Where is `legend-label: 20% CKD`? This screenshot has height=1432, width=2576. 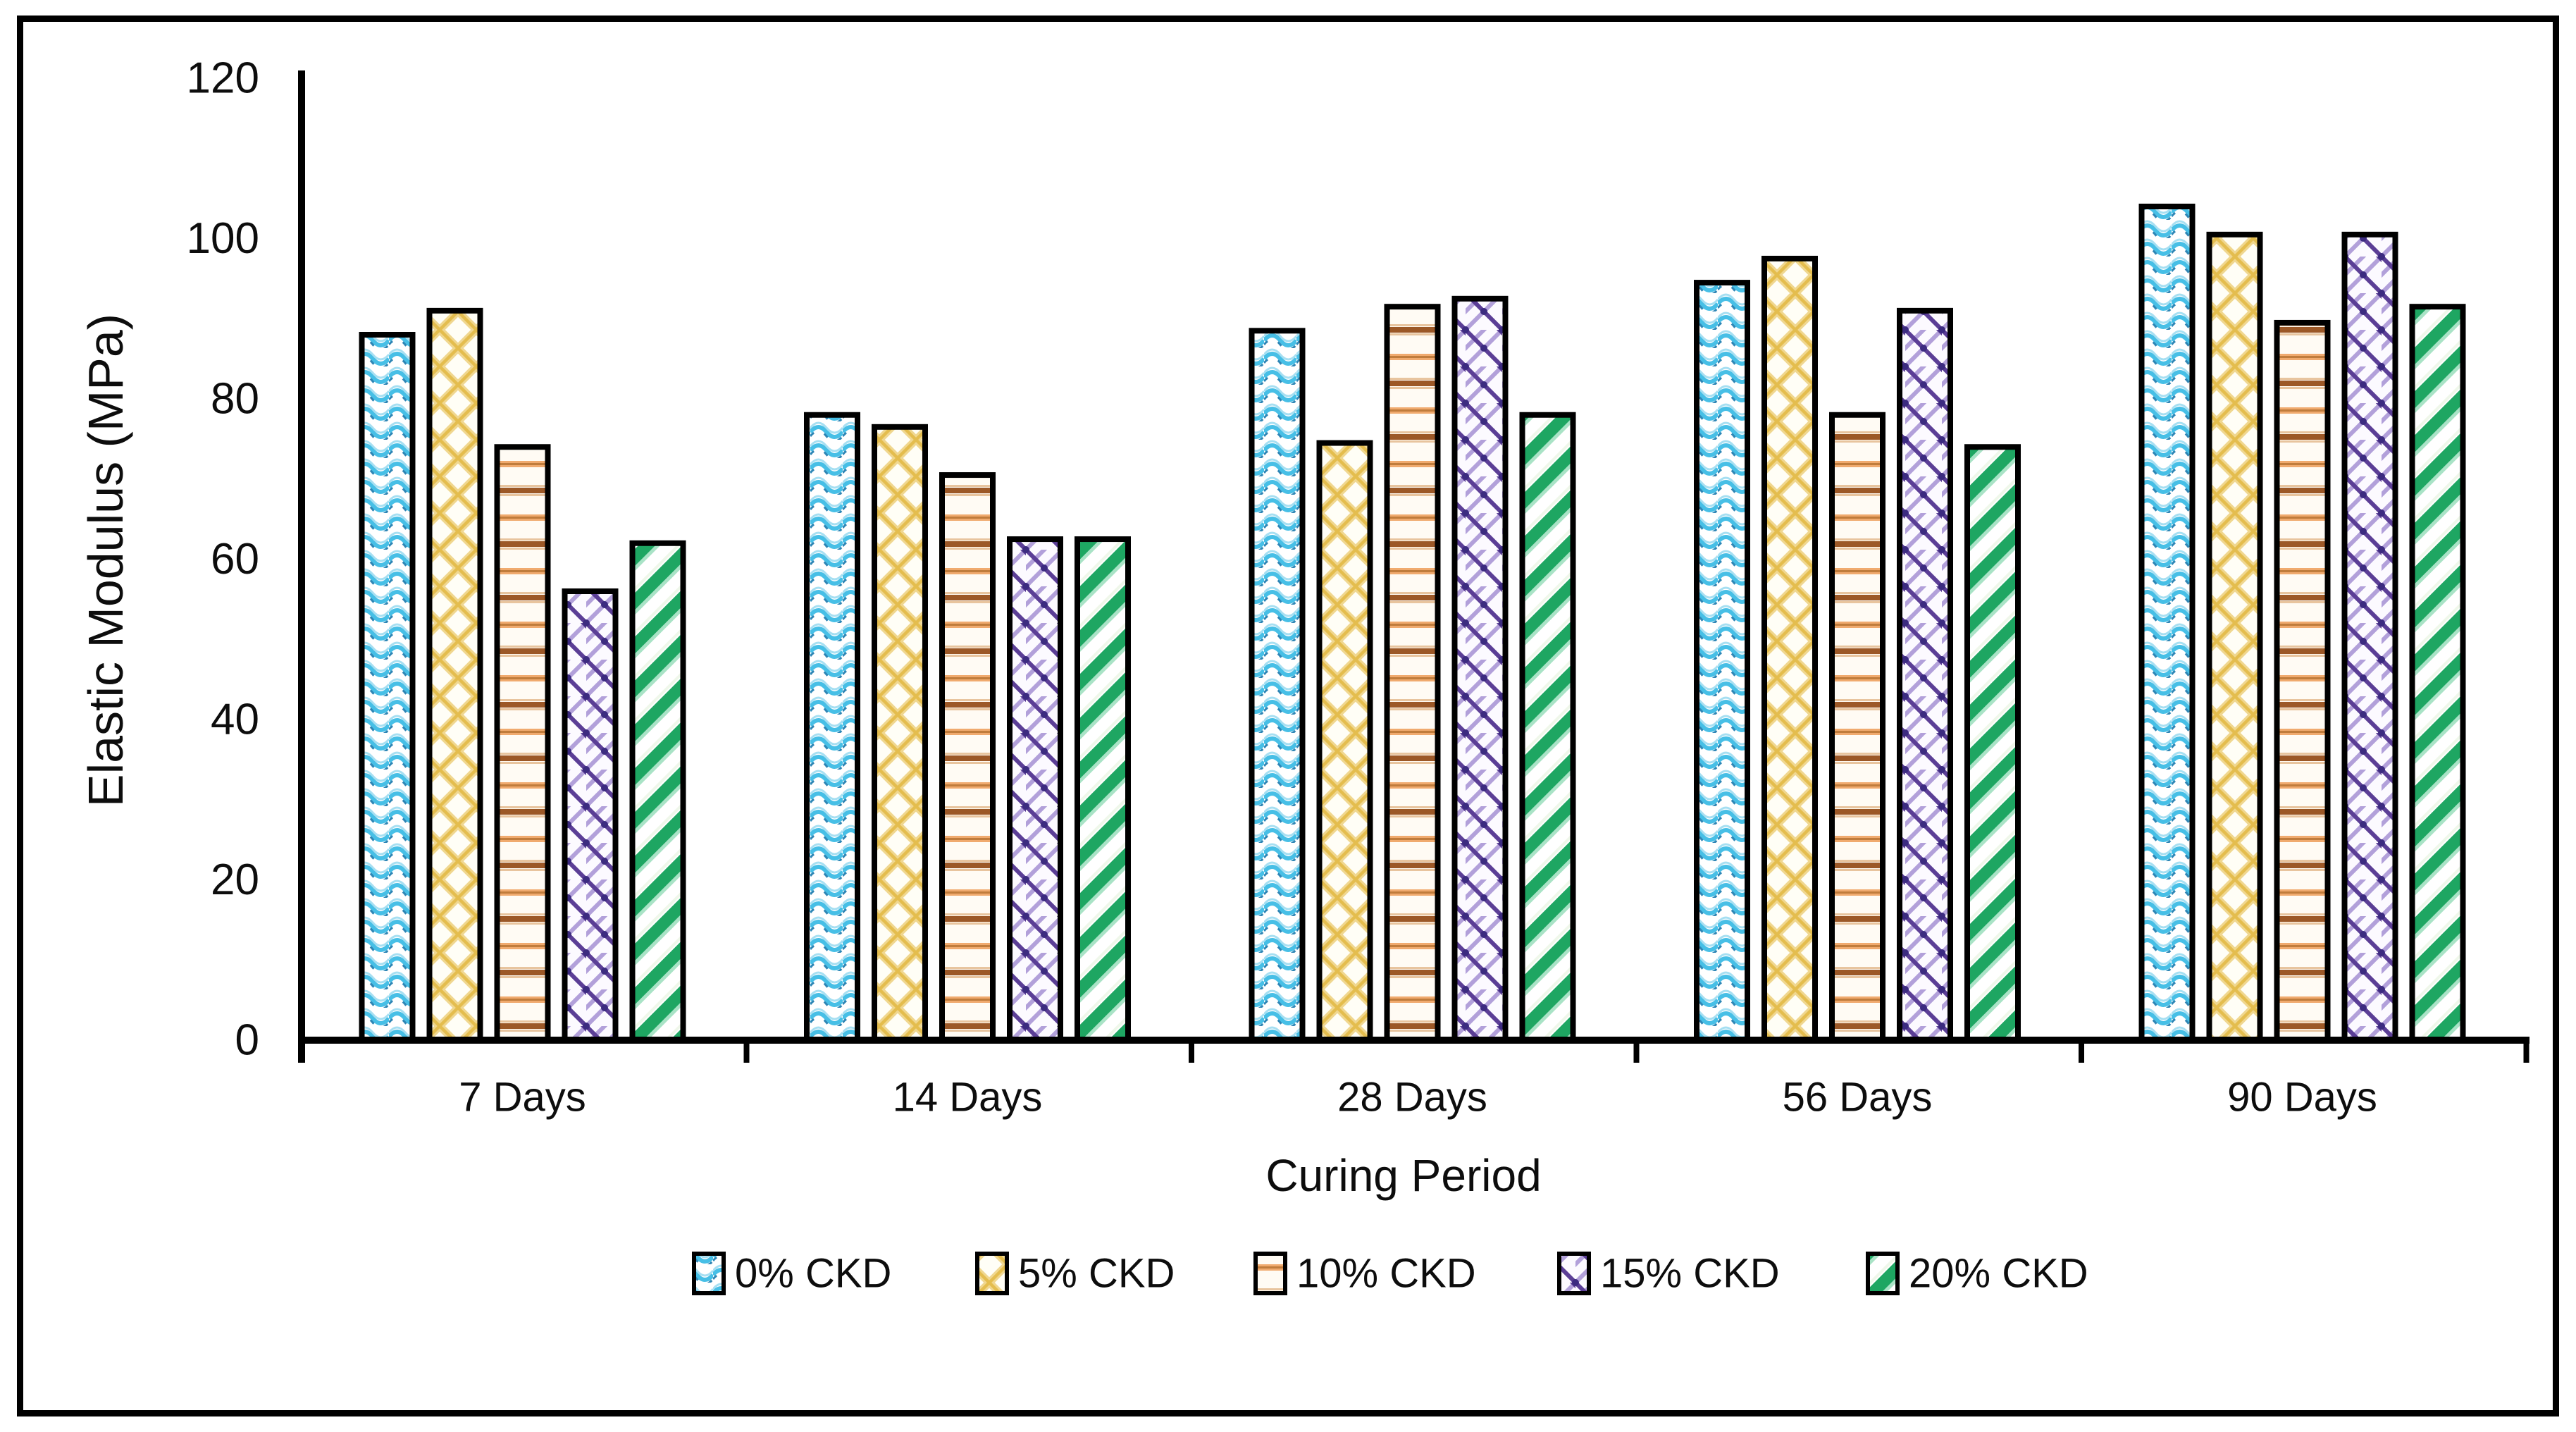
legend-label: 20% CKD is located at coordinates (1998, 1274).